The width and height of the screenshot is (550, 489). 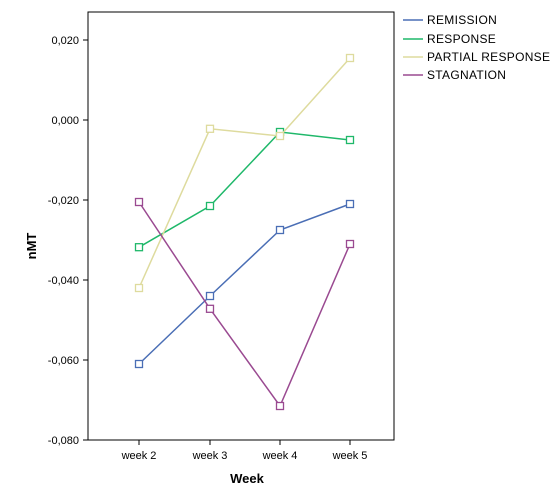 I want to click on legend-label-partial-response: PARTIAL RESPONSE, so click(x=488, y=57).